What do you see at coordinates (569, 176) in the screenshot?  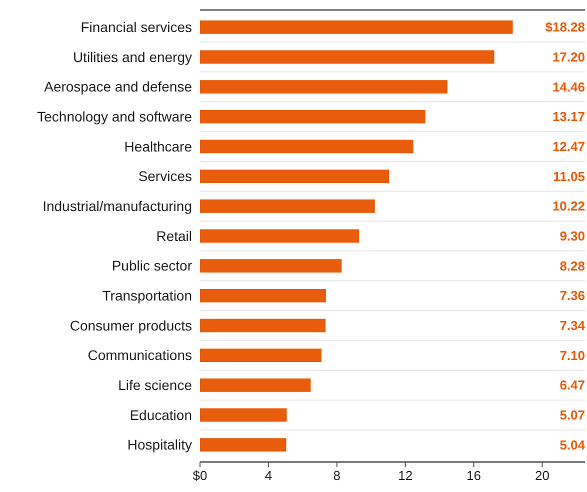 I see `data-label: 11.05` at bounding box center [569, 176].